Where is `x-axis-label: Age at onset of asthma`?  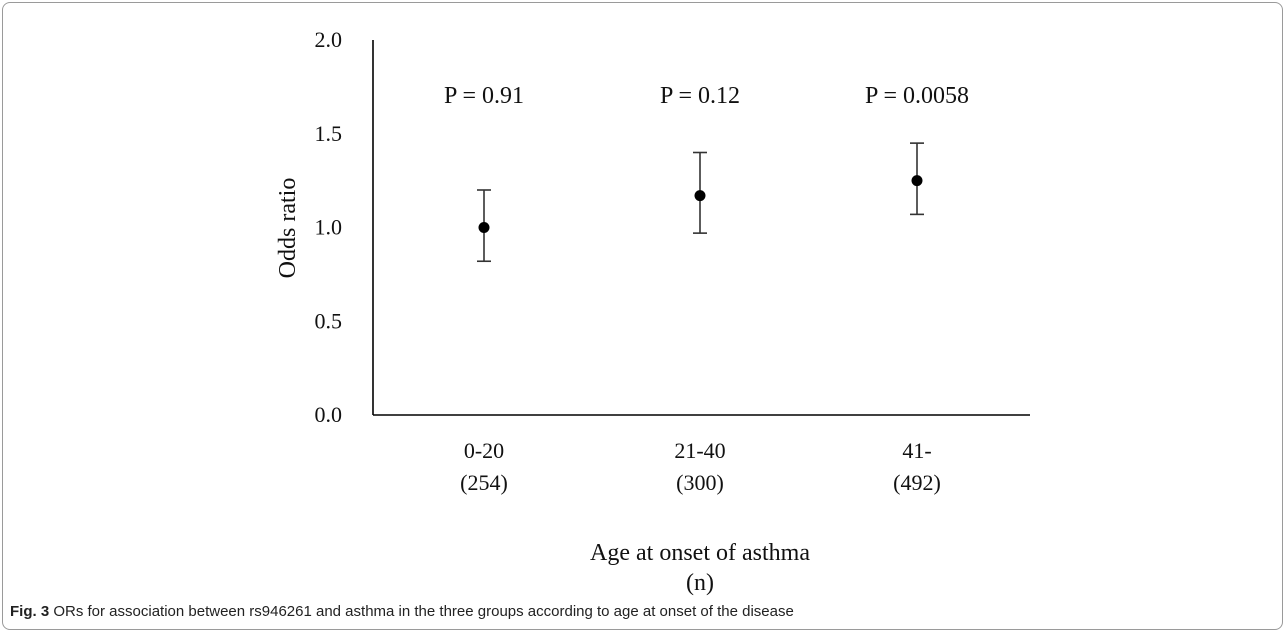
x-axis-label: Age at onset of asthma is located at coordinates (700, 553).